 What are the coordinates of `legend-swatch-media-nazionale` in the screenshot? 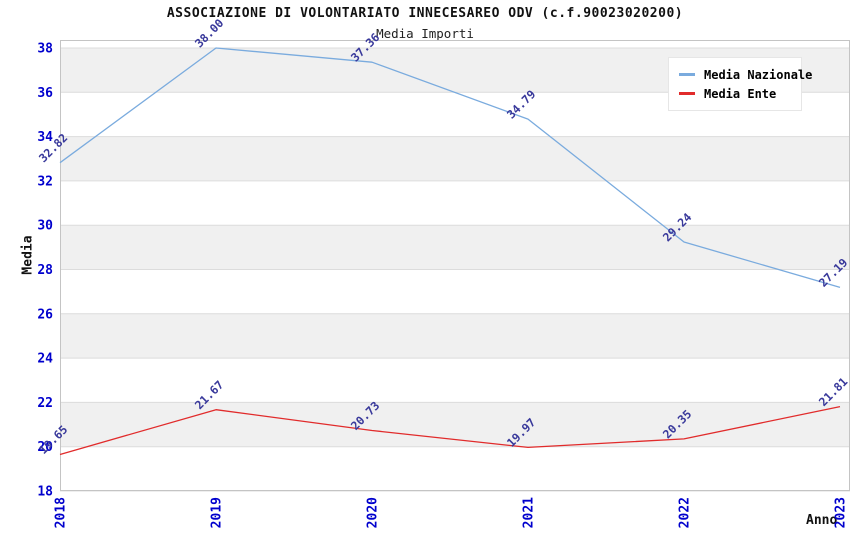 It's located at (687, 74).